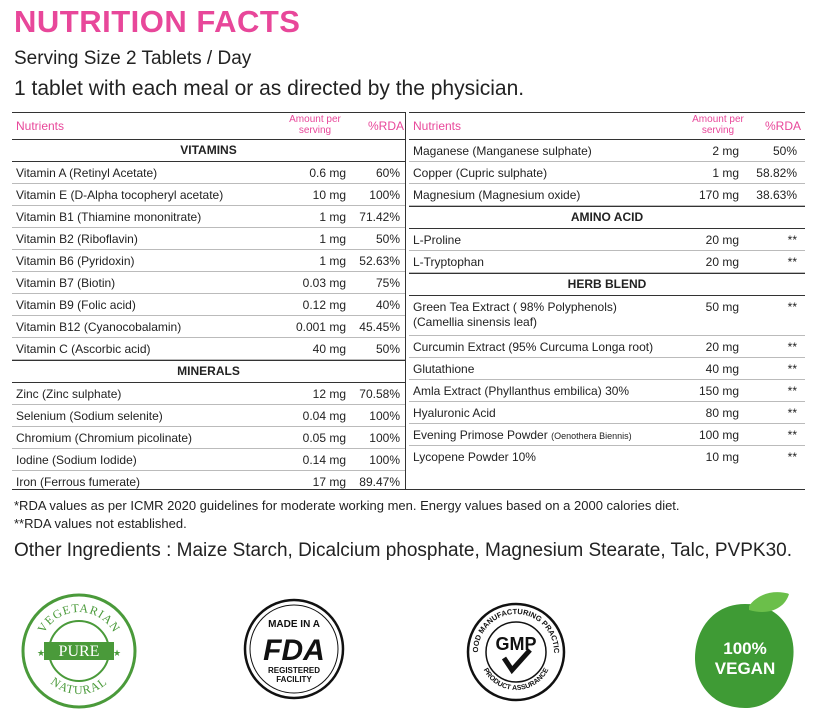 This screenshot has height=728, width=817. I want to click on nutrient-name: Glutathione, so click(444, 369).